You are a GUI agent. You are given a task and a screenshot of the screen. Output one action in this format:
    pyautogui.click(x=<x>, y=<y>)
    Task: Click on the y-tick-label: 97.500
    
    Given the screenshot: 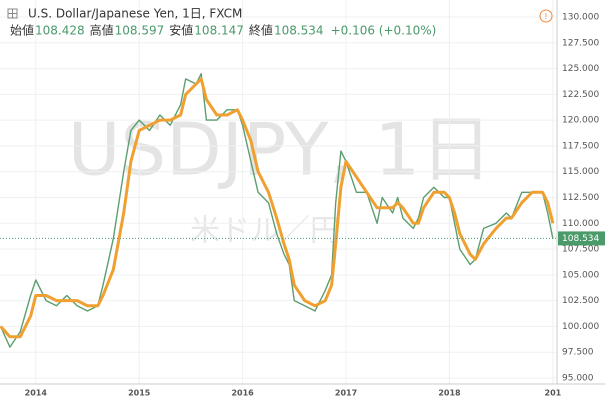 What is the action you would take?
    pyautogui.click(x=578, y=353)
    